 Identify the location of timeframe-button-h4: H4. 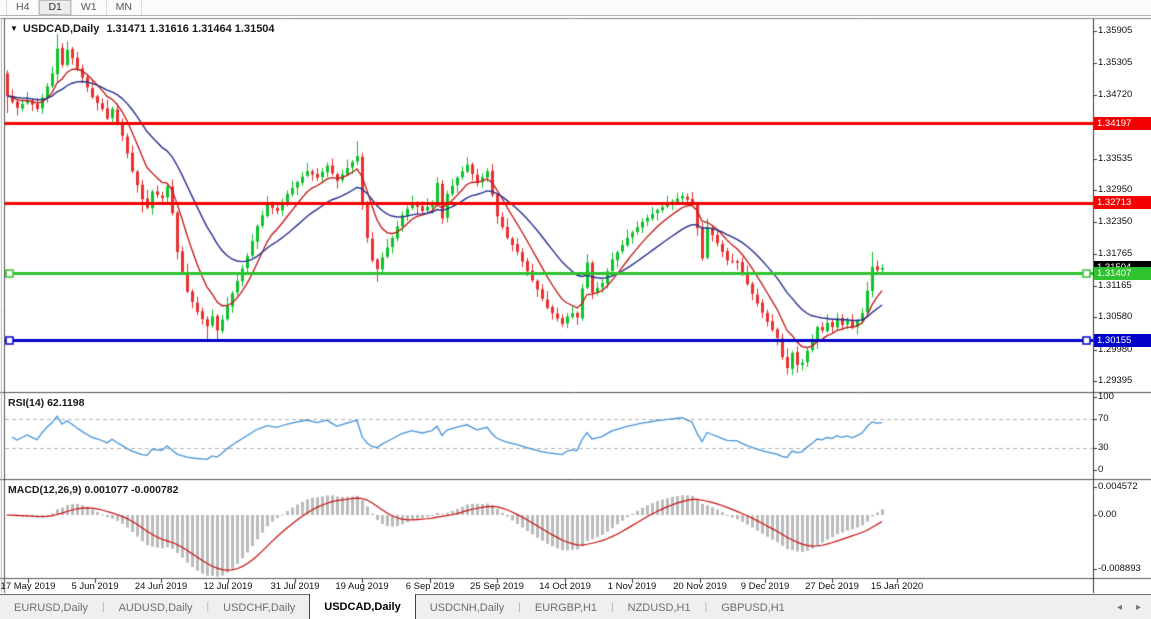
(23, 7).